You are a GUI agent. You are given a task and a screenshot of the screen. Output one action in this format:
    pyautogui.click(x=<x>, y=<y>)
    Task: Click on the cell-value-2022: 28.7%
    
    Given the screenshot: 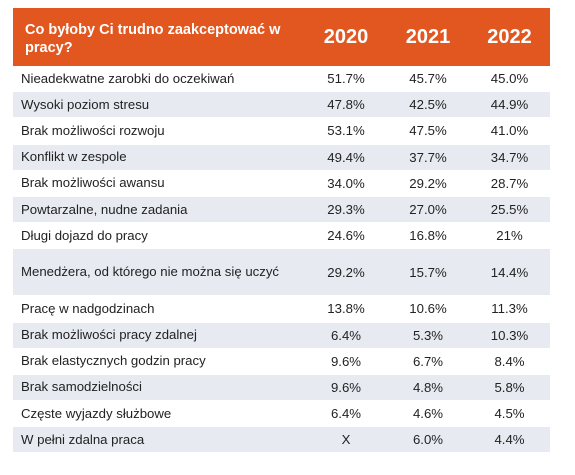 What is the action you would take?
    pyautogui.click(x=509, y=183)
    